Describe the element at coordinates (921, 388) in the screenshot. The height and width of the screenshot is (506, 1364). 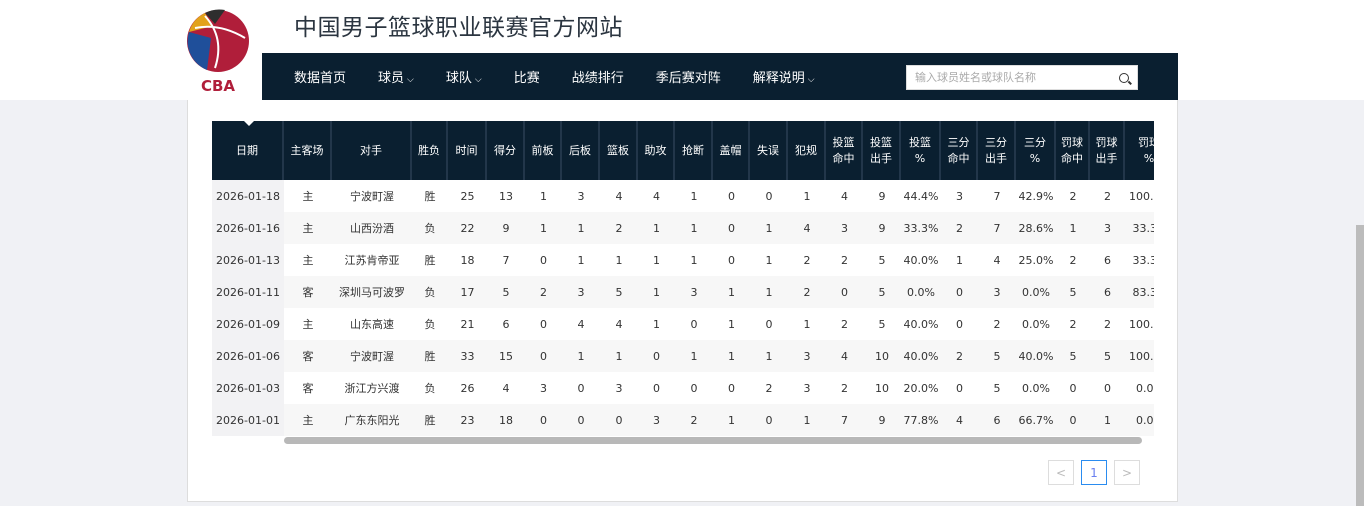
I see `table-cell: 20.0%` at that location.